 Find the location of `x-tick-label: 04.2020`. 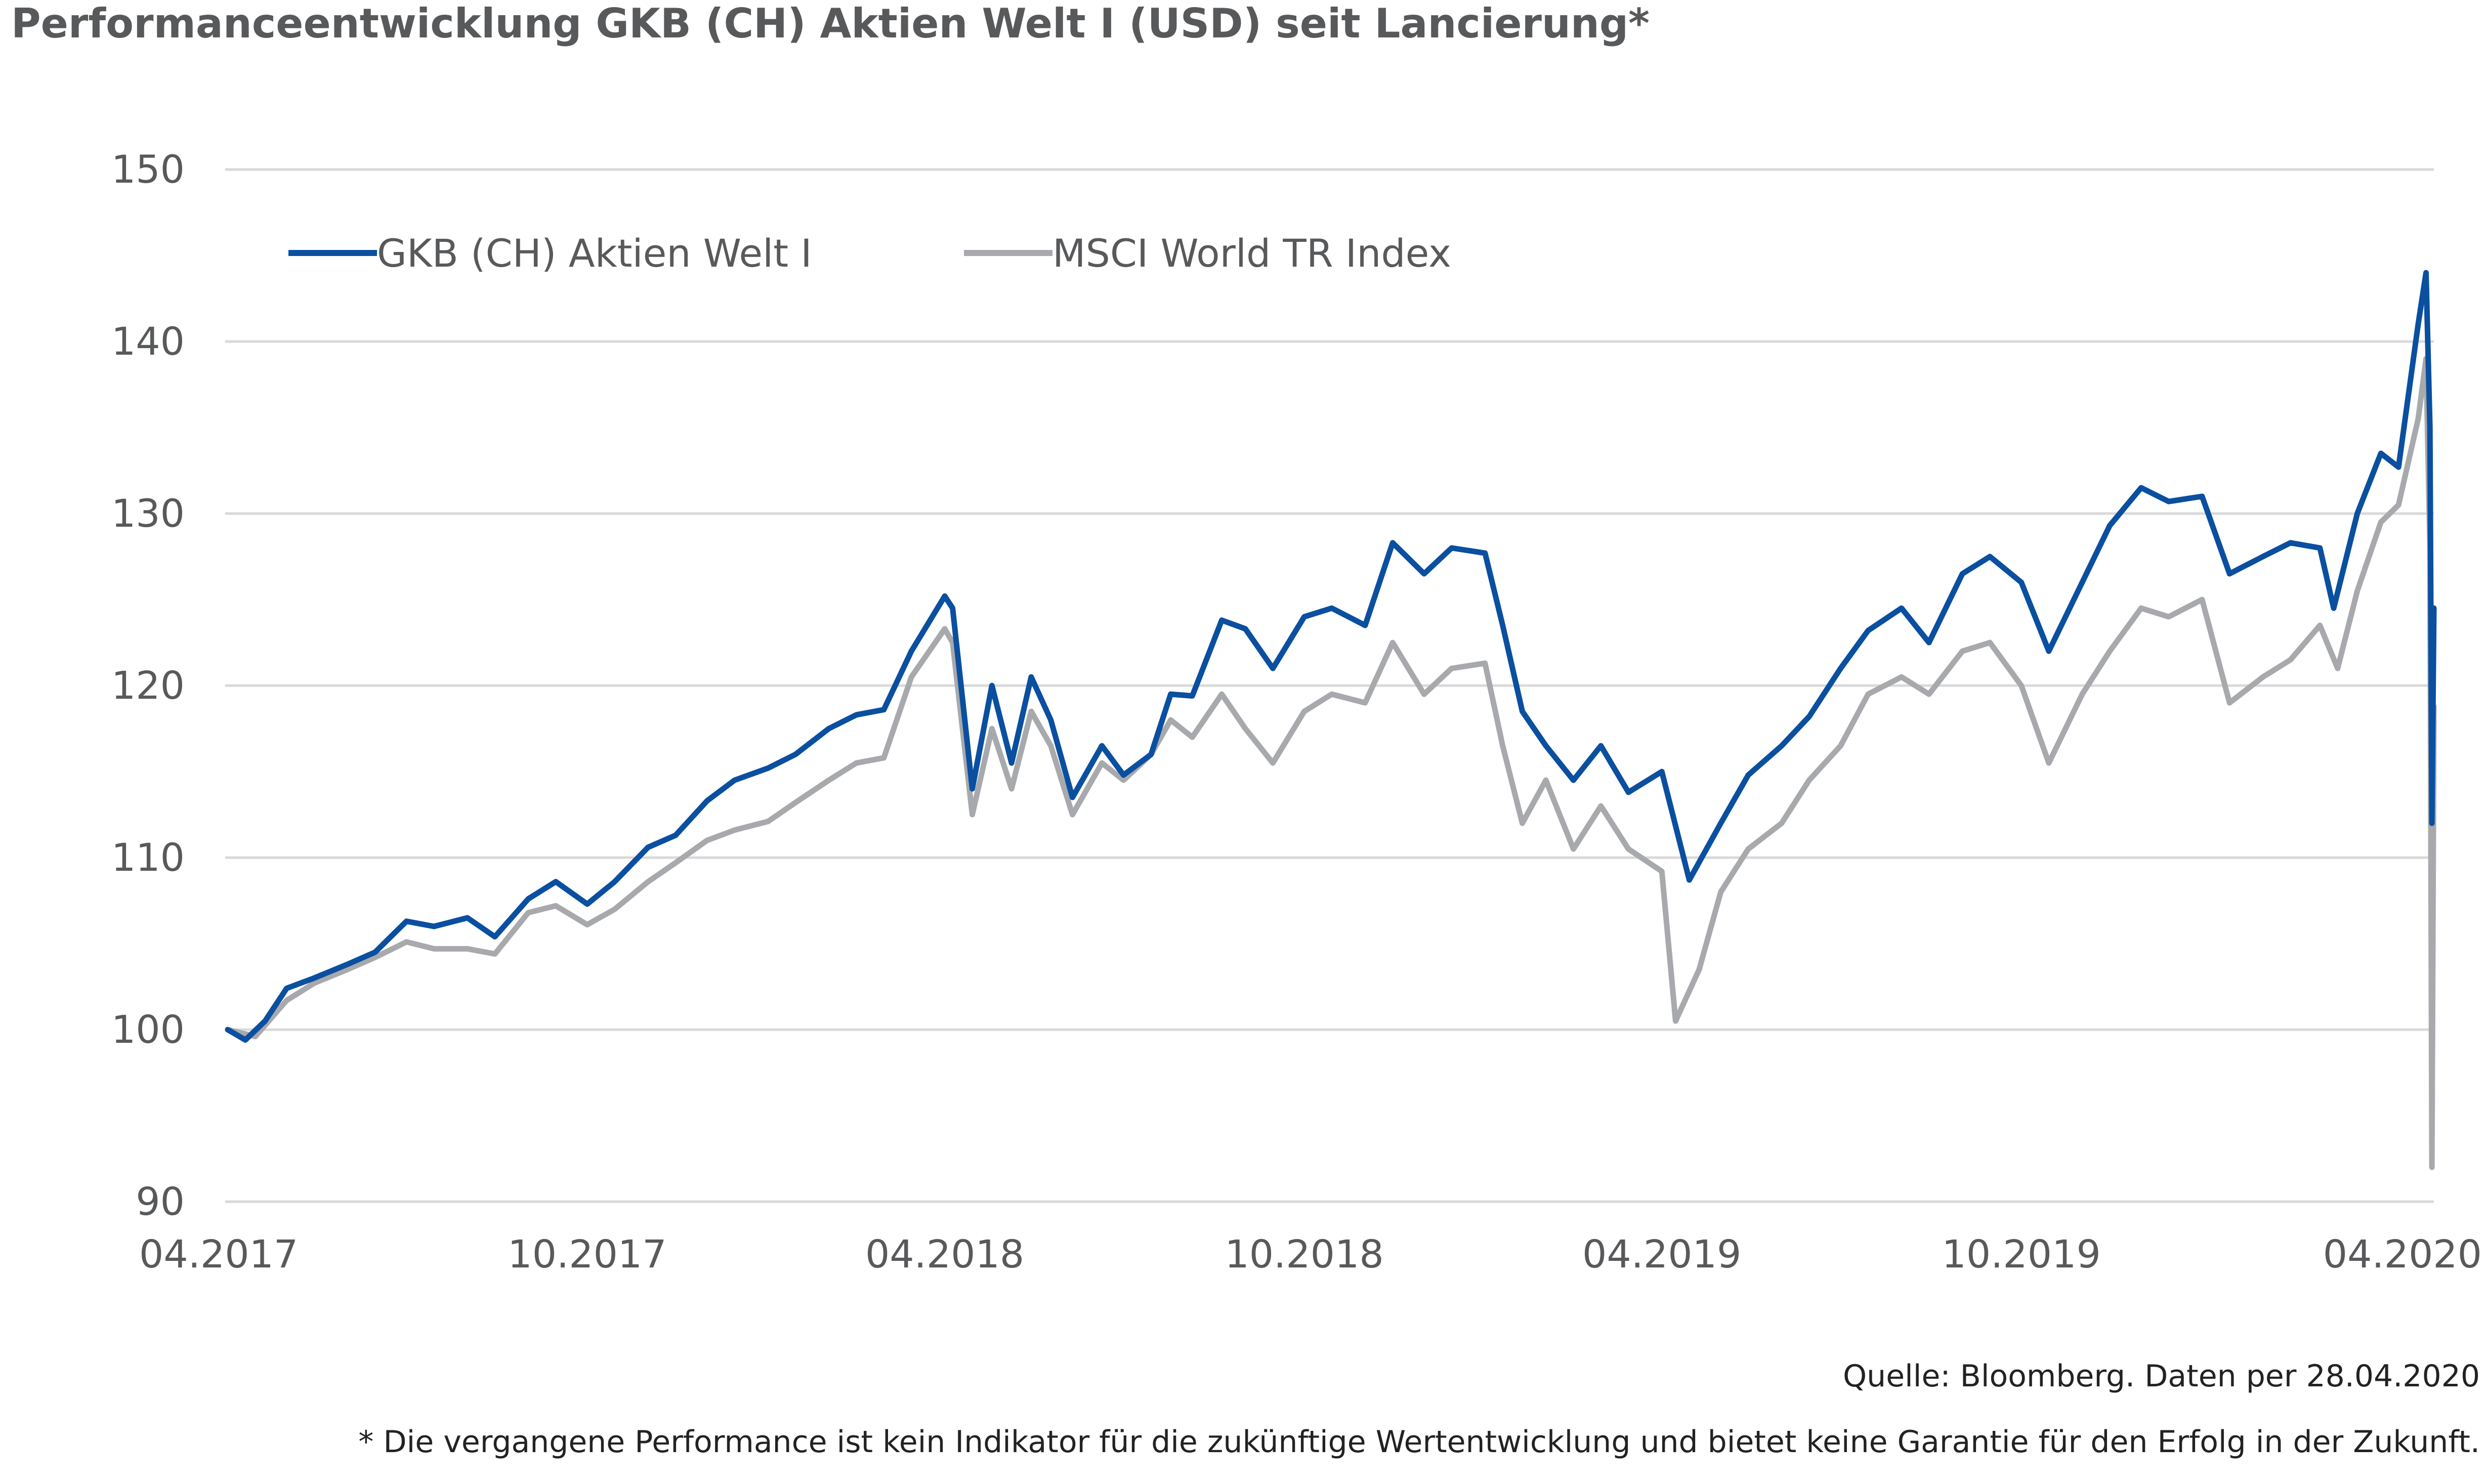

x-tick-label: 04.2020 is located at coordinates (2402, 1254).